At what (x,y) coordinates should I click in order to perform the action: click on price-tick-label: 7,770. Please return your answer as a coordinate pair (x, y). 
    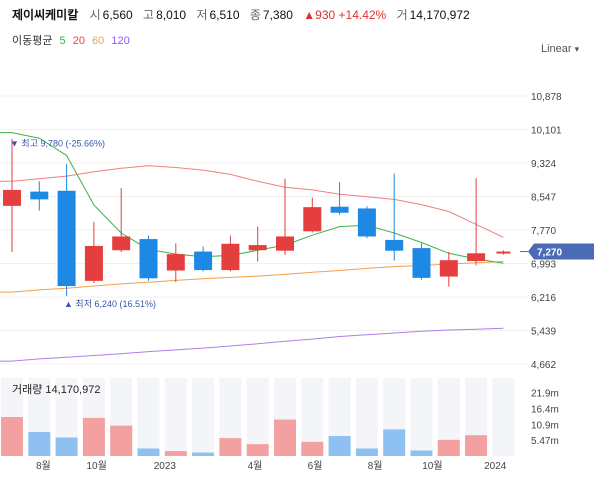
    Looking at the image, I should click on (543, 231).